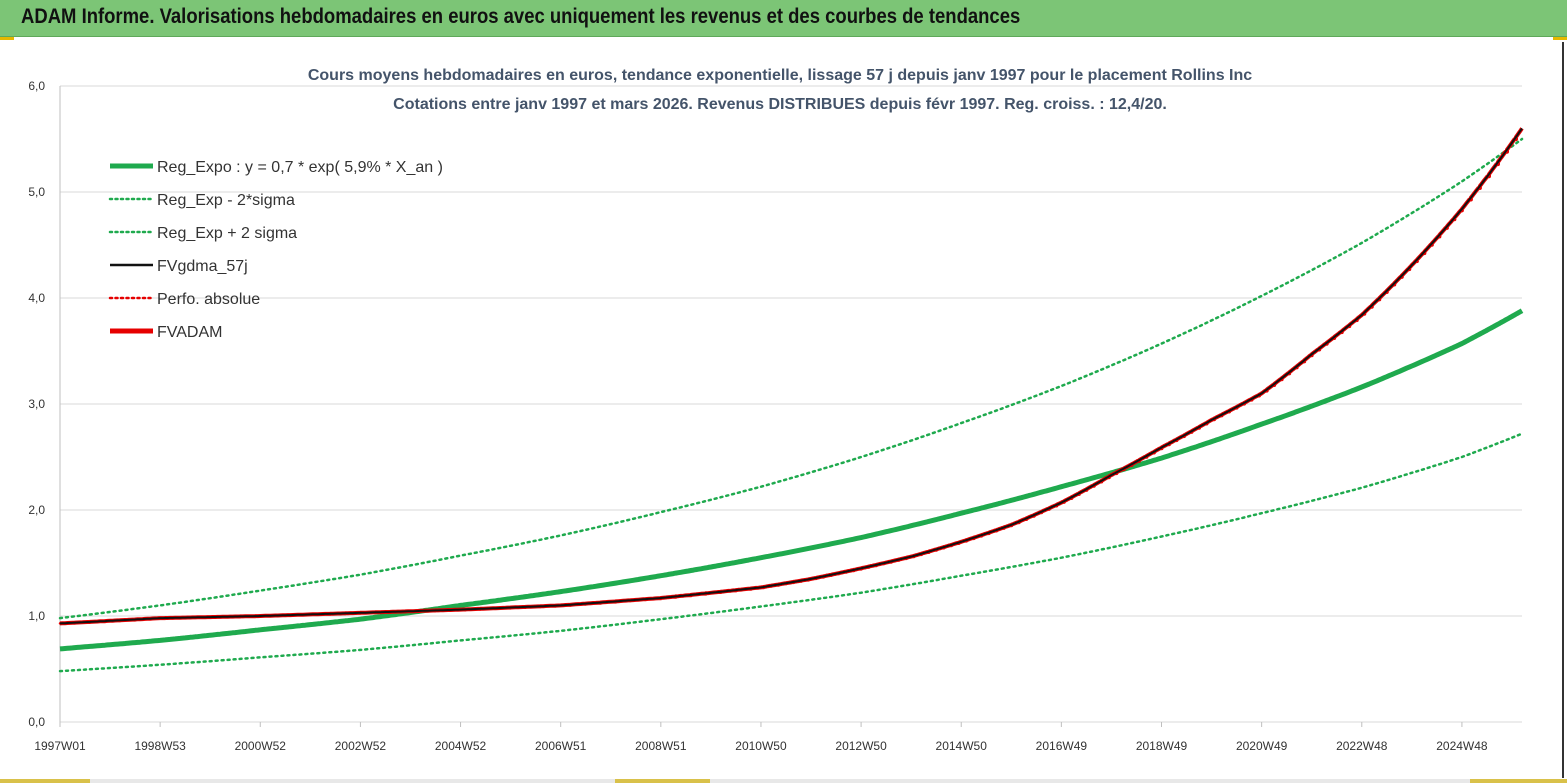 Image resolution: width=1567 pixels, height=783 pixels. What do you see at coordinates (202, 266) in the screenshot?
I see `legend-label-3: FVgdma_57j` at bounding box center [202, 266].